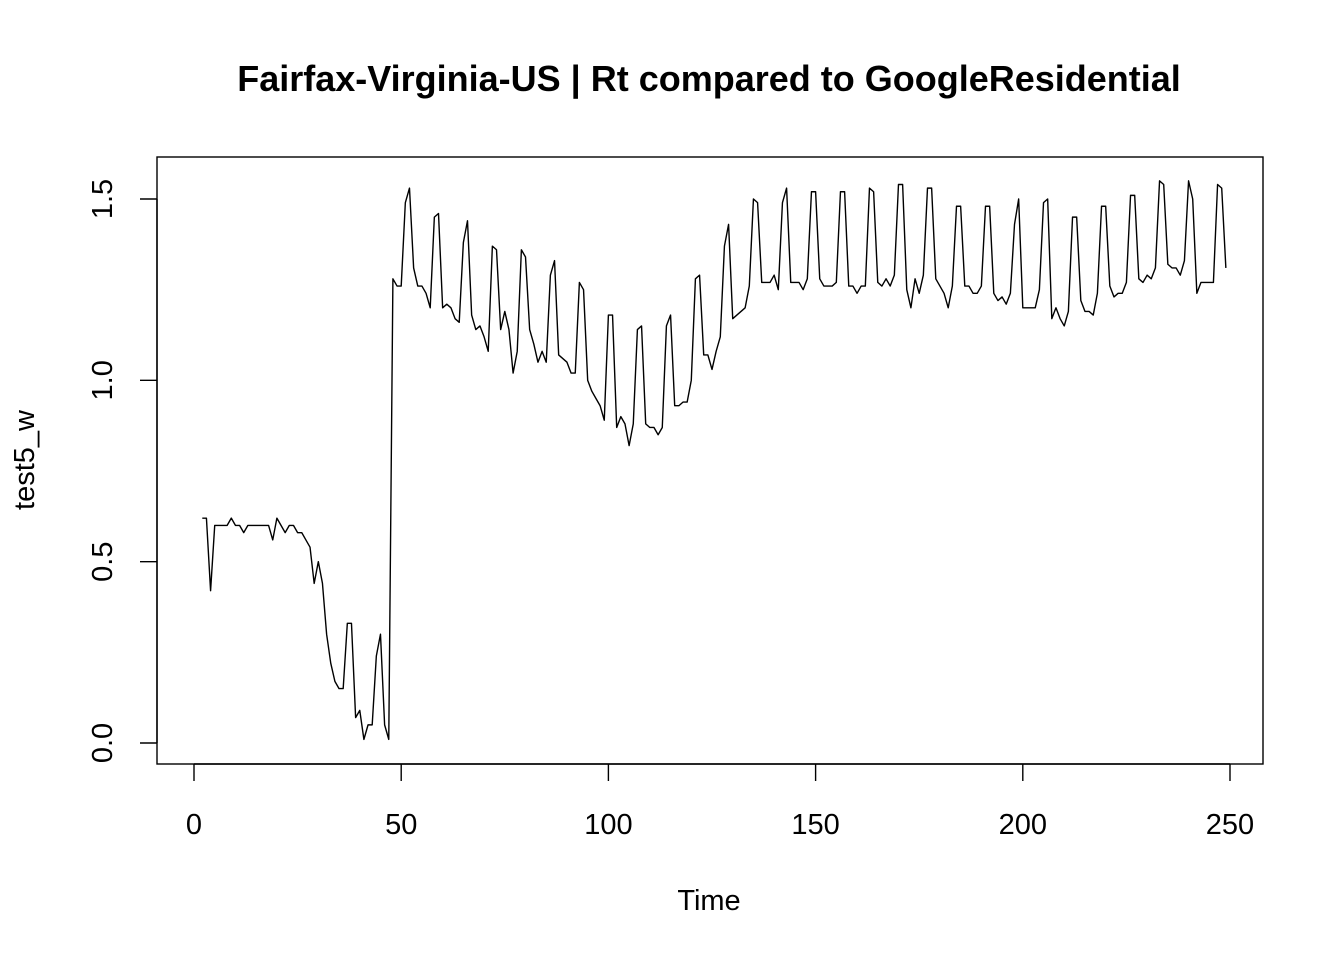 Image resolution: width=1344 pixels, height=960 pixels. What do you see at coordinates (103, 743) in the screenshot?
I see `y-tick-label: 0.0` at bounding box center [103, 743].